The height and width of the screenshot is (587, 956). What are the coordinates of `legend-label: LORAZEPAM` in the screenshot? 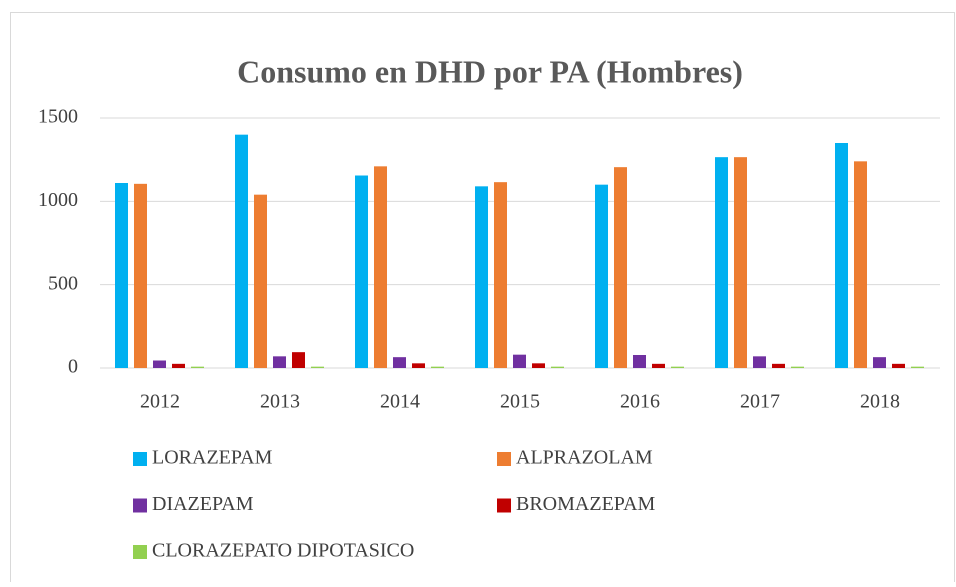 It's located at (212, 458).